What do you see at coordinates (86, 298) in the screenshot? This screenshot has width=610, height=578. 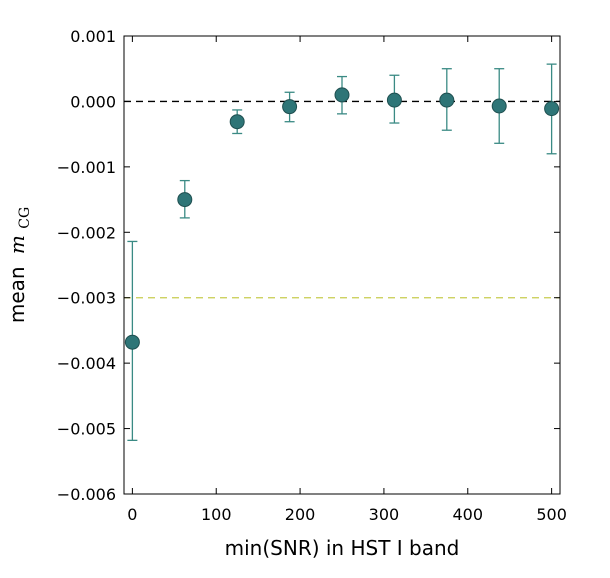 I see `y-tick-label-4: −0.003` at bounding box center [86, 298].